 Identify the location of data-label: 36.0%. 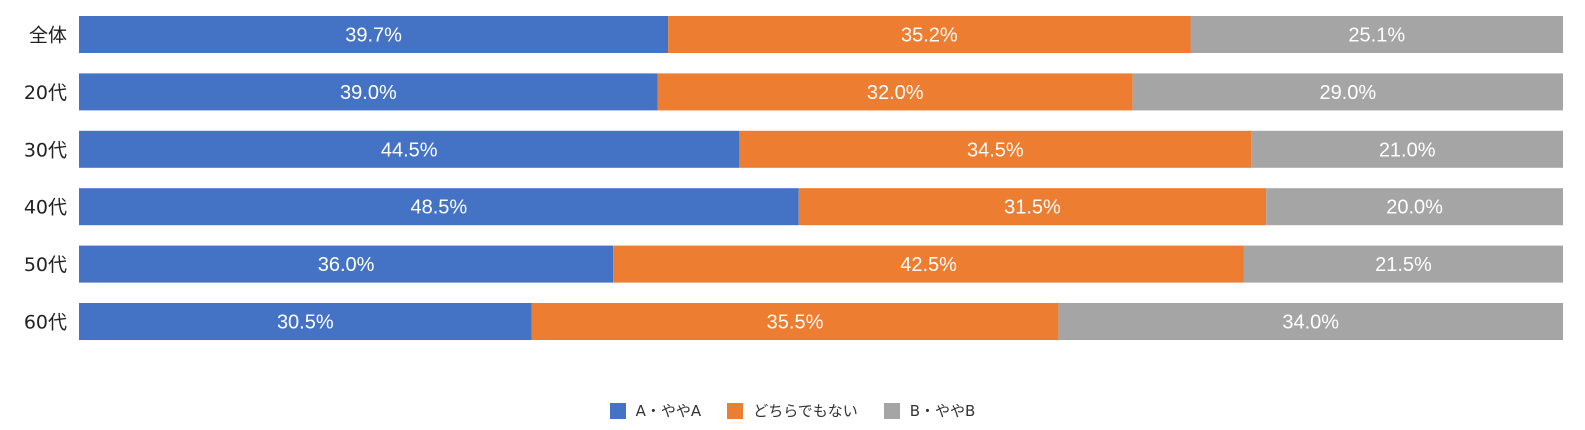
(346, 265).